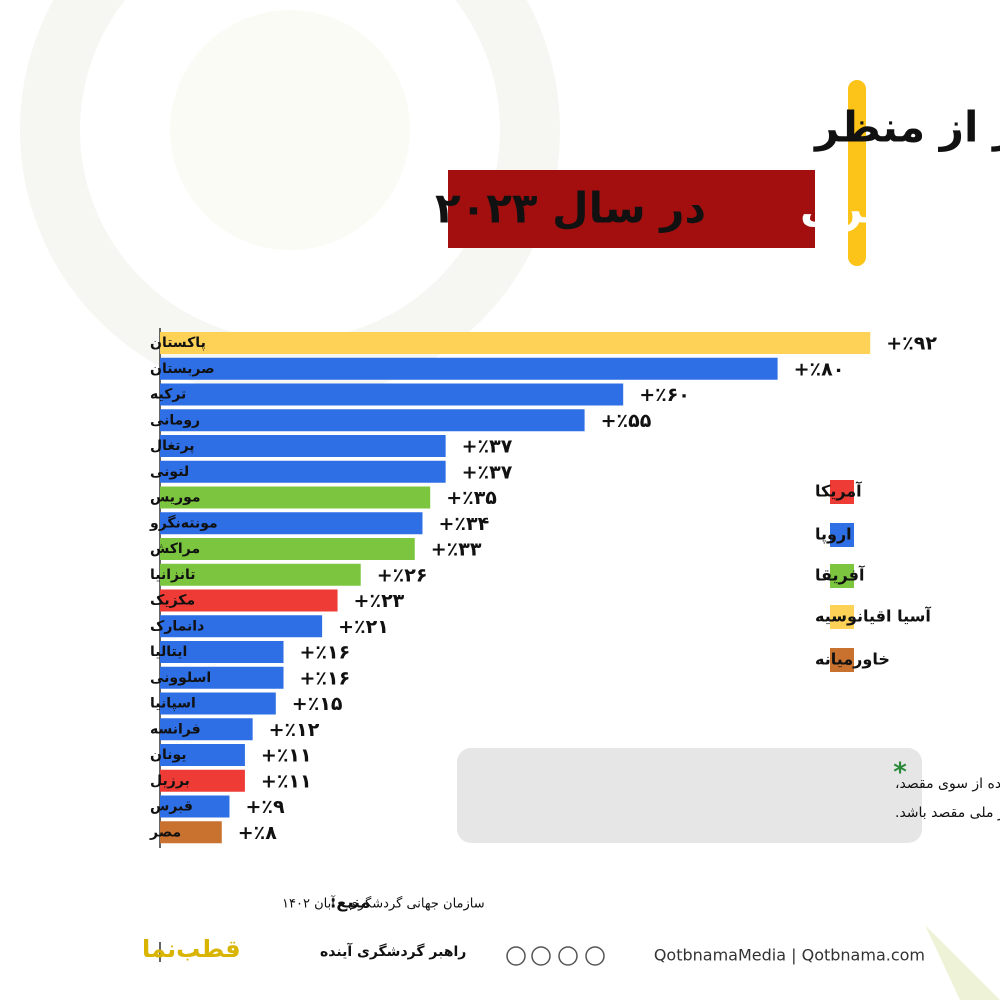  What do you see at coordinates (350, 902) in the screenshot?
I see `source-label: منبع:` at bounding box center [350, 902].